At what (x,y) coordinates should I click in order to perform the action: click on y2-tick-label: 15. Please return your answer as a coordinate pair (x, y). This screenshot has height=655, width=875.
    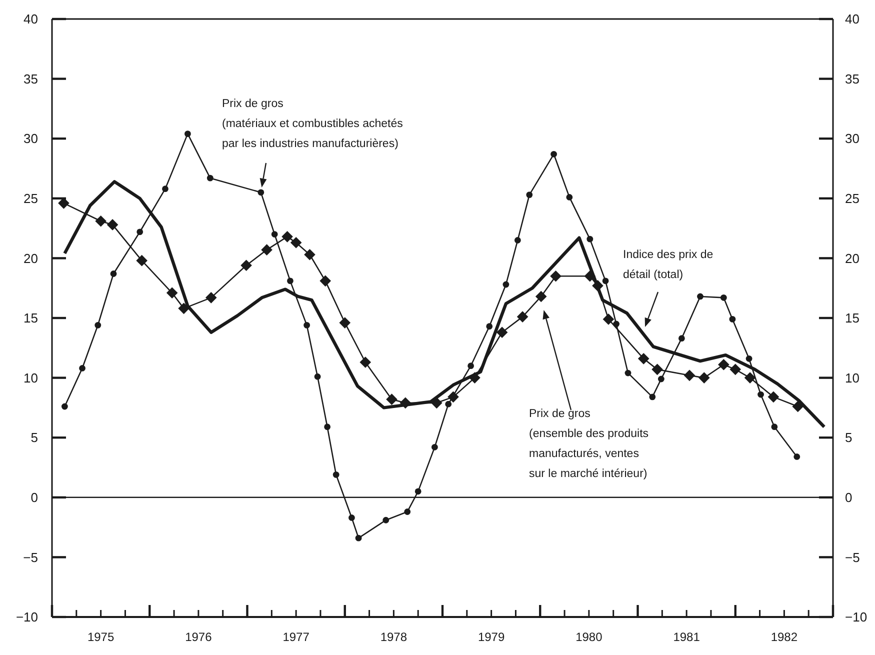
    Looking at the image, I should click on (852, 318).